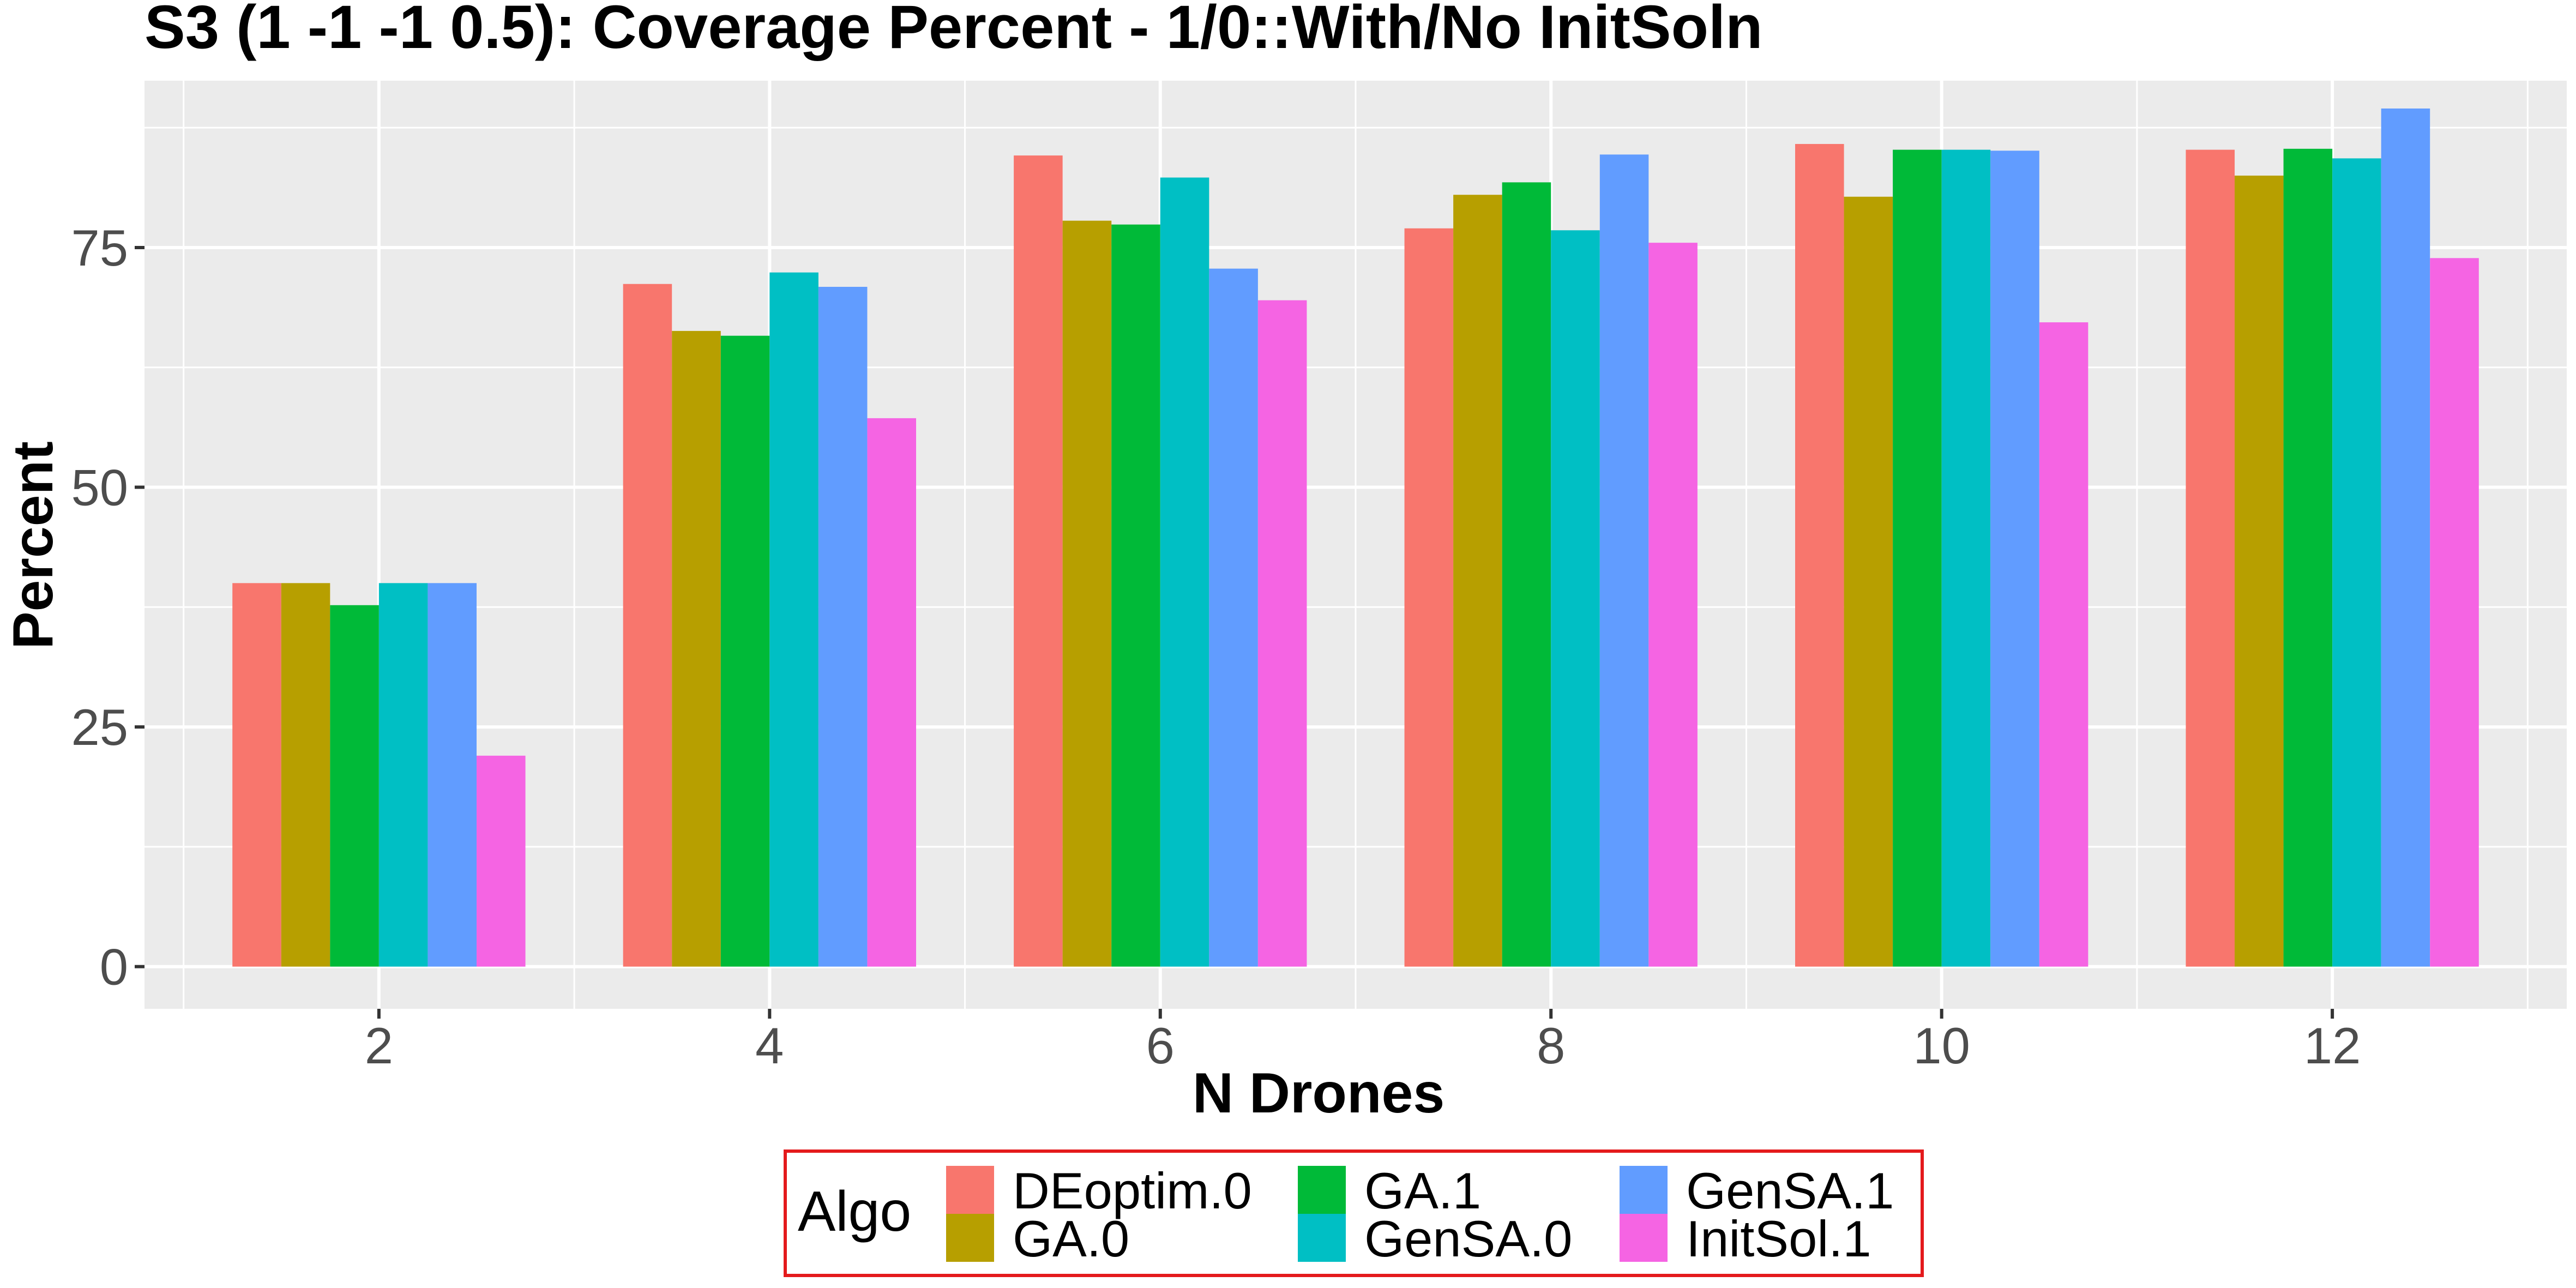 The width and height of the screenshot is (2576, 1288). Describe the element at coordinates (256, 775) in the screenshot. I see `bar-DEoptim.0-2` at that location.